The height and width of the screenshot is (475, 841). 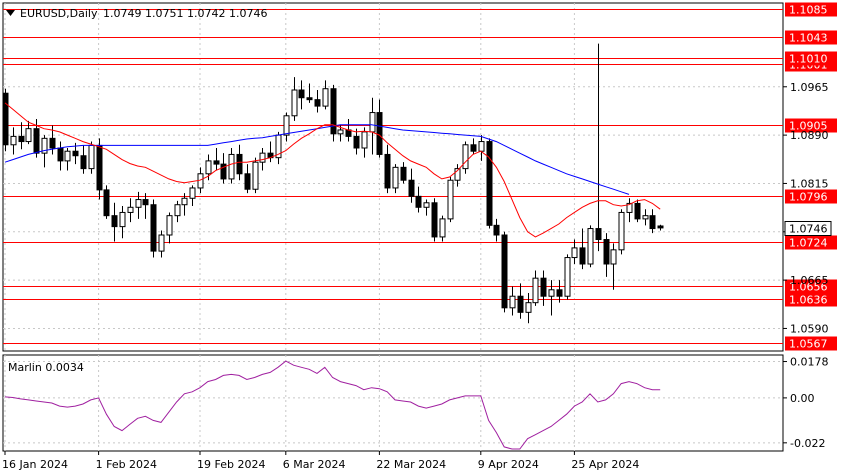 What do you see at coordinates (332, 405) in the screenshot?
I see `marlin-oscillator-polyline` at bounding box center [332, 405].